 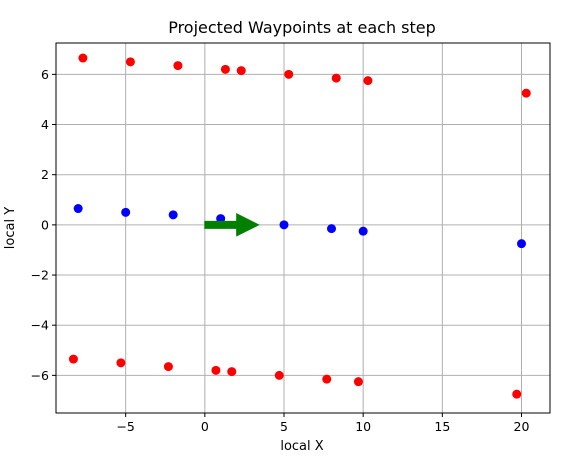 I want to click on x-tick-label: 15, so click(x=442, y=426).